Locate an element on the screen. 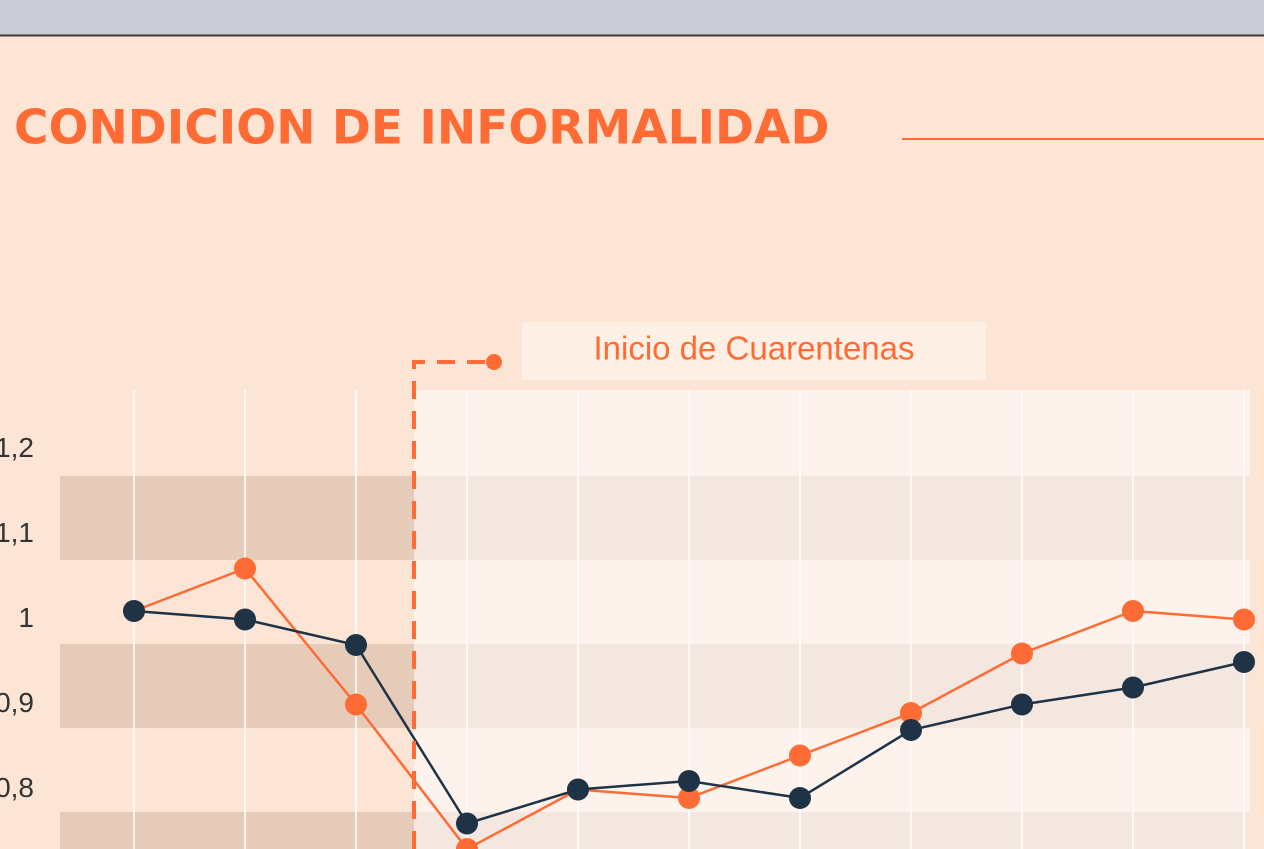 Image resolution: width=1264 pixels, height=849 pixels. annotation: Inicio de Cuarentenas is located at coordinates (753, 348).